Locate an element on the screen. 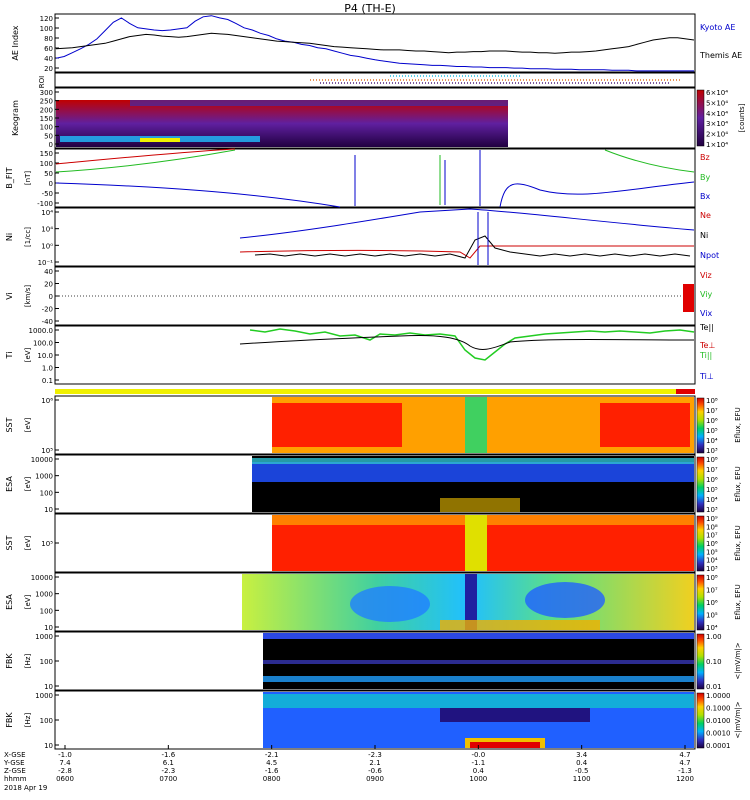 The height and width of the screenshot is (800, 750). sst-ions-hot-right is located at coordinates (645, 425).